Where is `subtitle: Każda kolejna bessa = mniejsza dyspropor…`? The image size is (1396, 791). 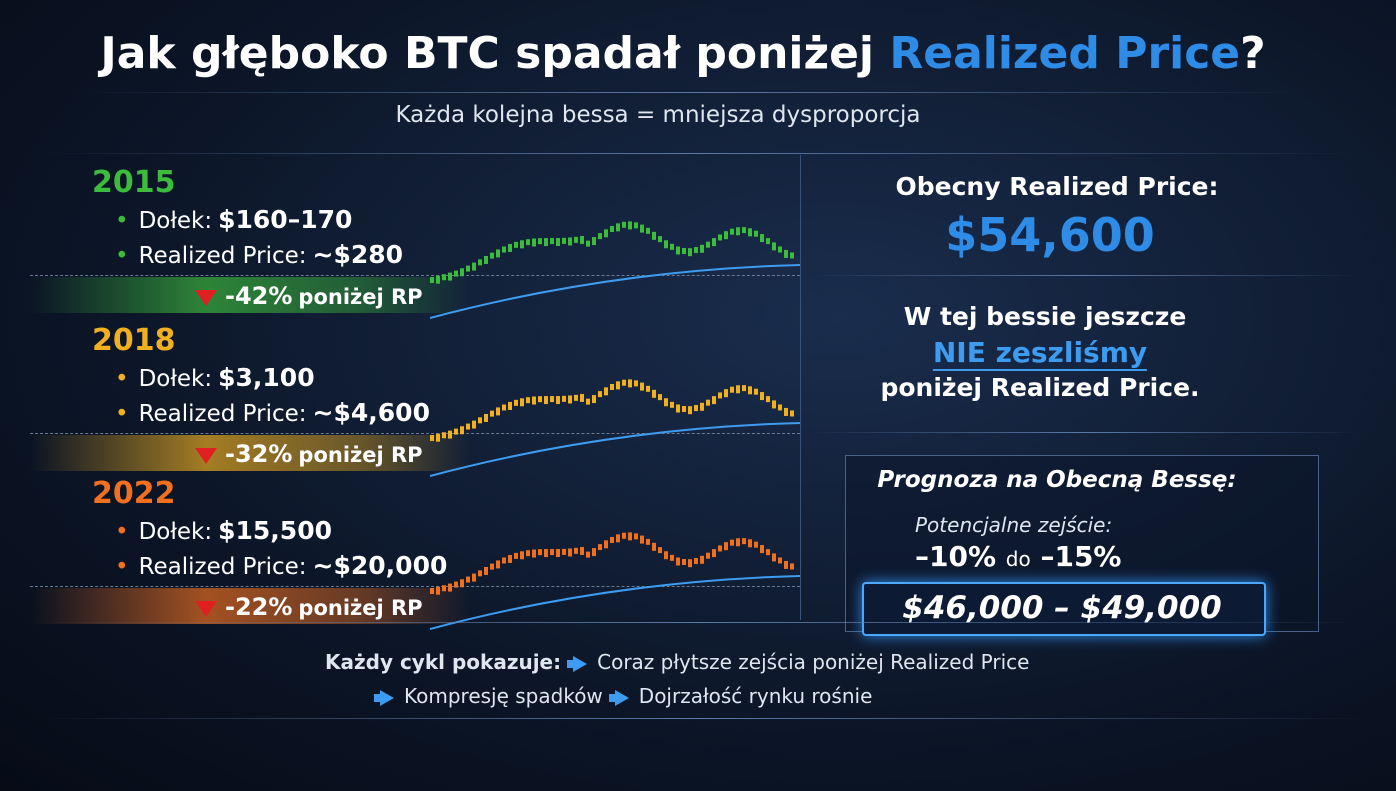
subtitle: Każda kolejna bessa = mniejsza dyspropor… is located at coordinates (658, 115).